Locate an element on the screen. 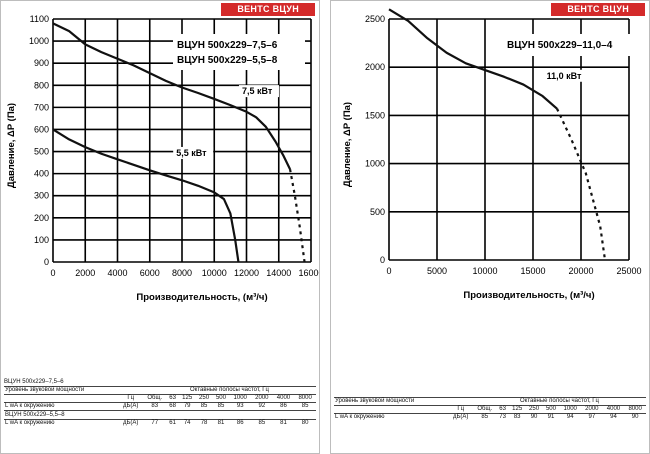 This screenshot has height=454, width=650. x-tick-label: 20000 is located at coordinates (580, 271).